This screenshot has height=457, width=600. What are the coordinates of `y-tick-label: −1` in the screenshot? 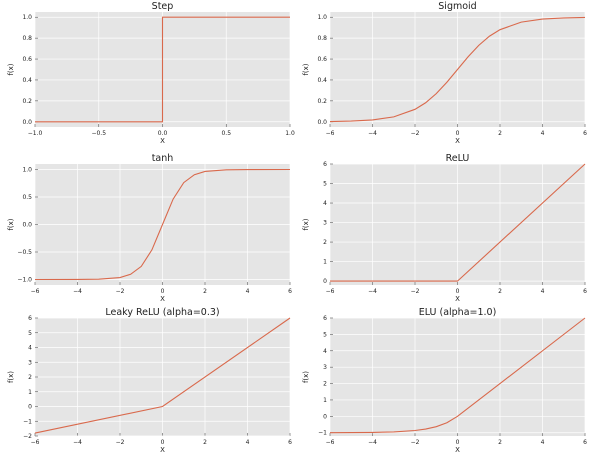 It's located at (27, 421).